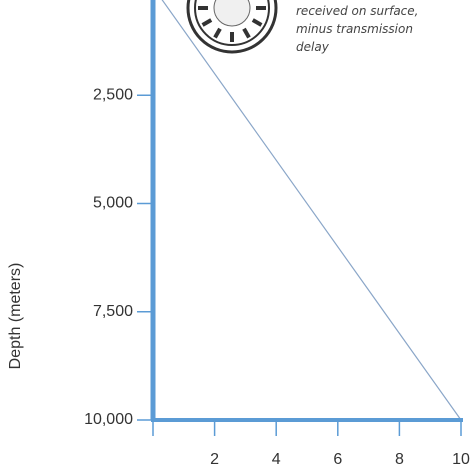 This screenshot has width=474, height=474. I want to click on x-tick-label: 2, so click(214, 459).